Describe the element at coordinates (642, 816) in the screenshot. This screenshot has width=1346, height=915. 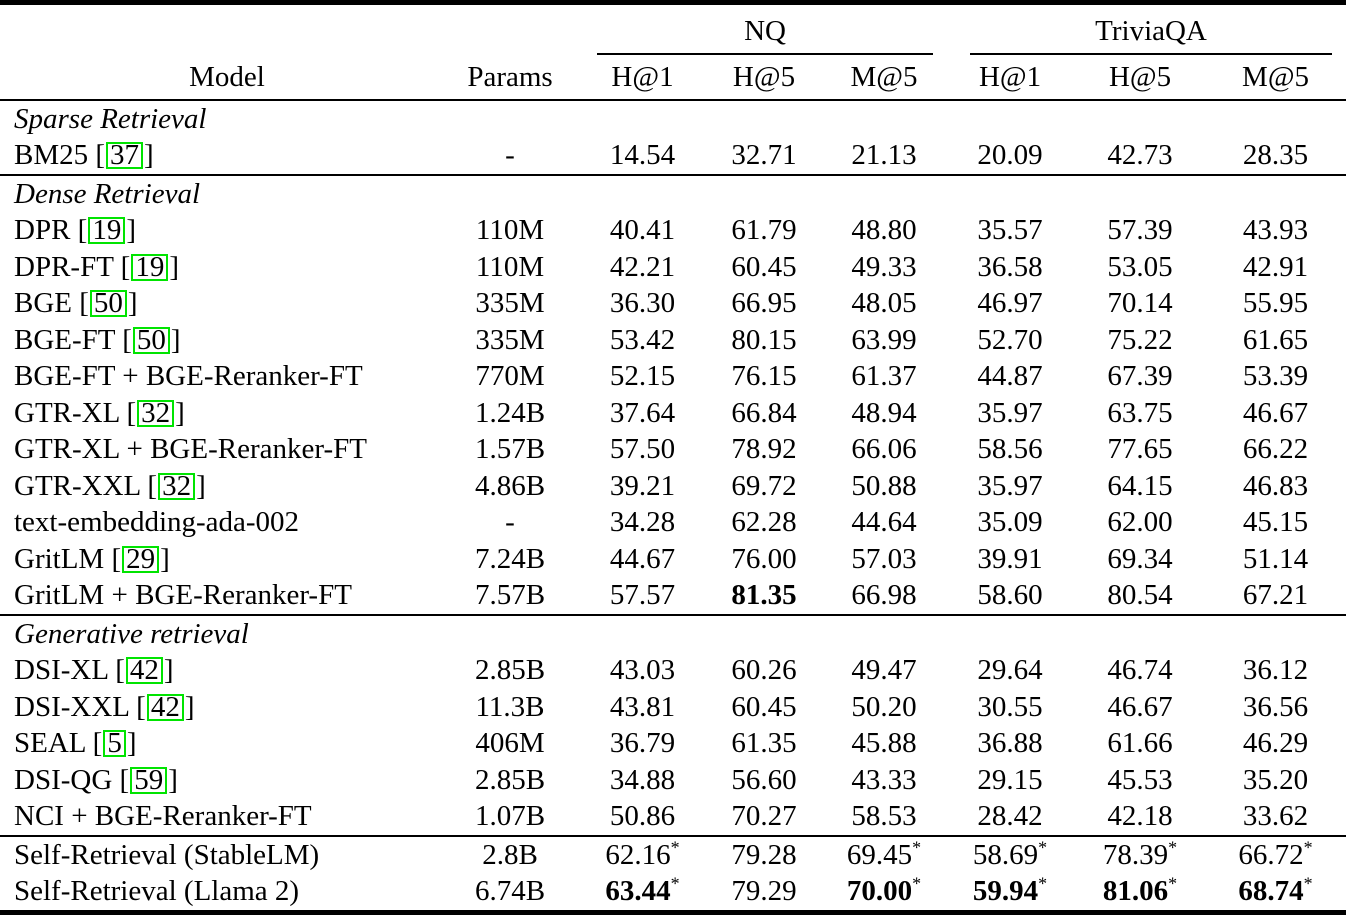
I see `metric-value: 50.86` at that location.